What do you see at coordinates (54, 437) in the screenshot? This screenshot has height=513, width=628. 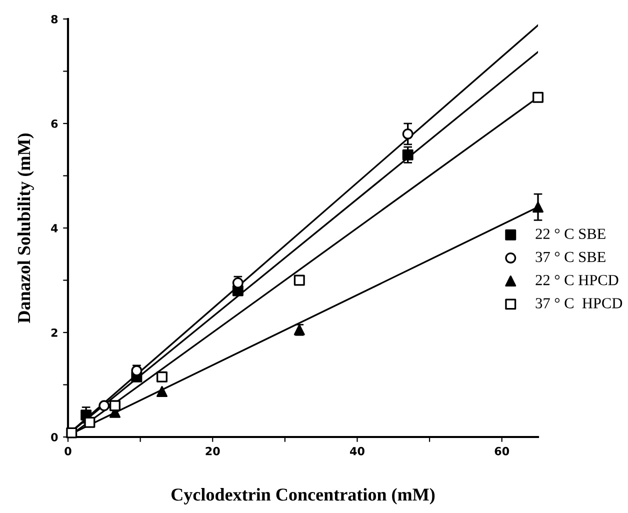 I see `y-tick-label: 0` at bounding box center [54, 437].